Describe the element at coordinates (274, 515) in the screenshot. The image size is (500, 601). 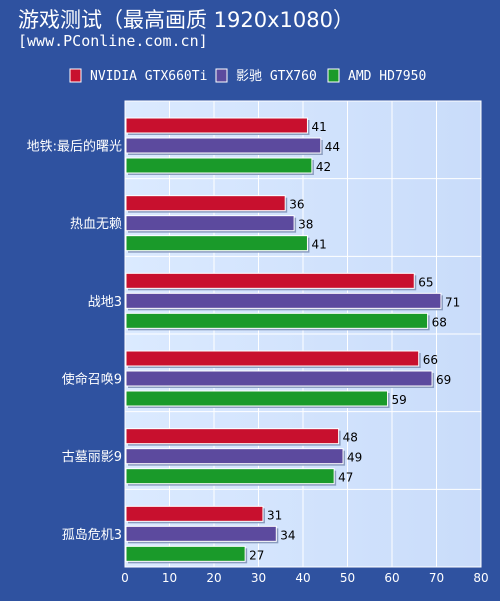
I see `data-label: 31` at that location.